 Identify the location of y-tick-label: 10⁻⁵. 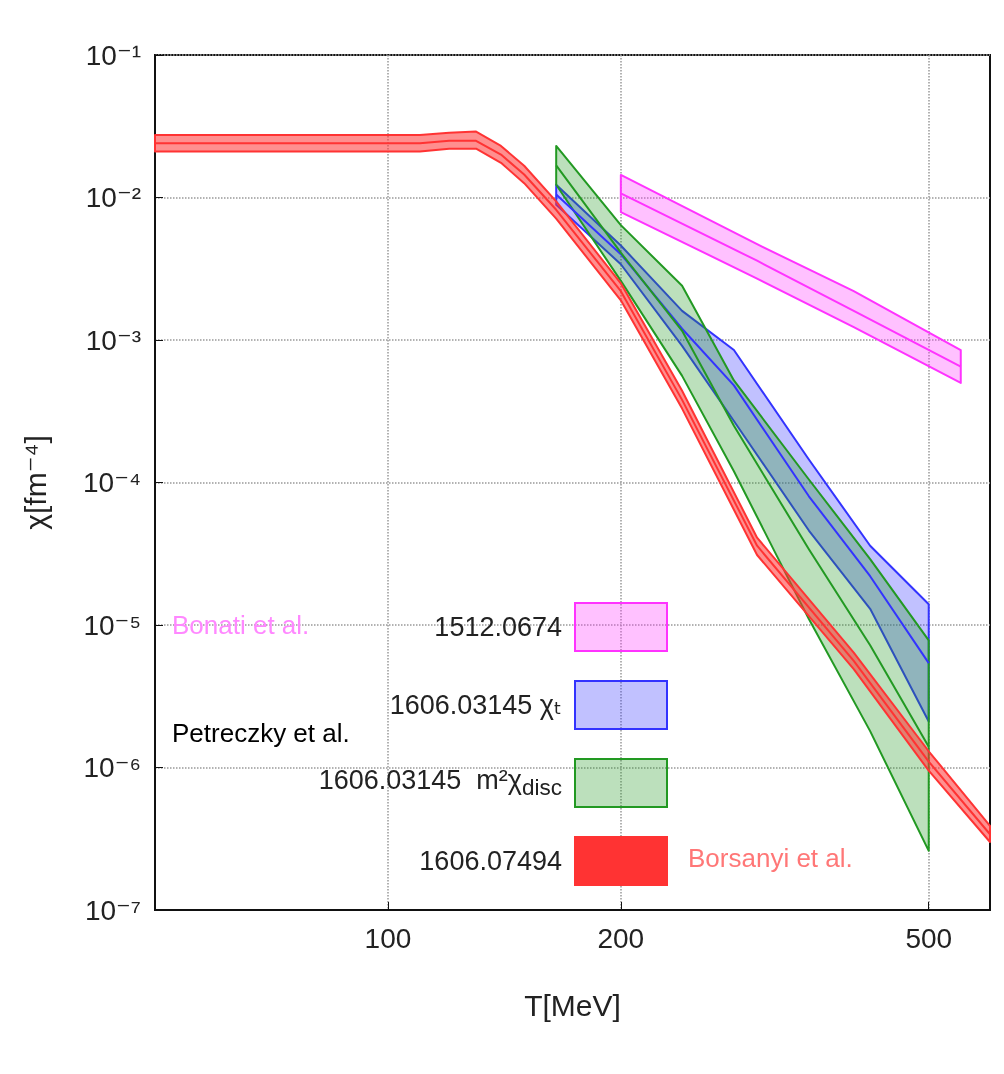
(112, 625).